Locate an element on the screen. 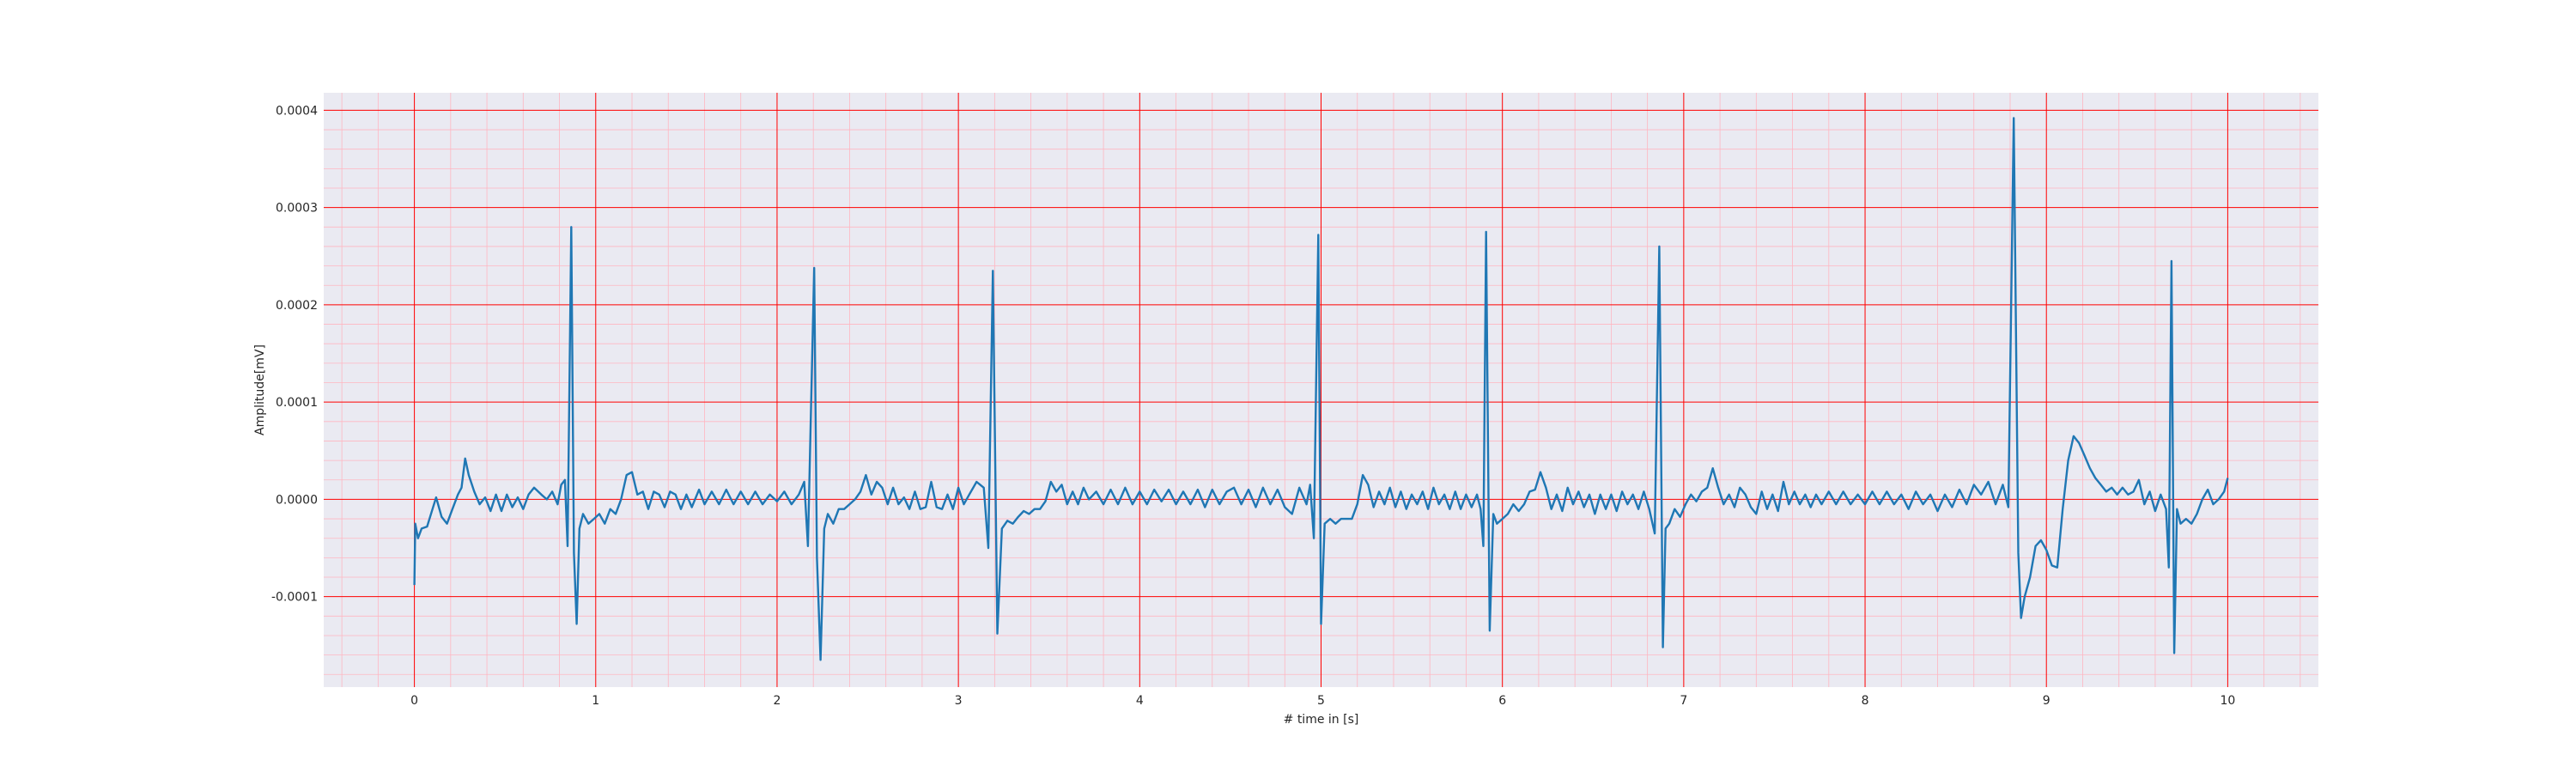  x-tick-label: 7 is located at coordinates (1683, 701).